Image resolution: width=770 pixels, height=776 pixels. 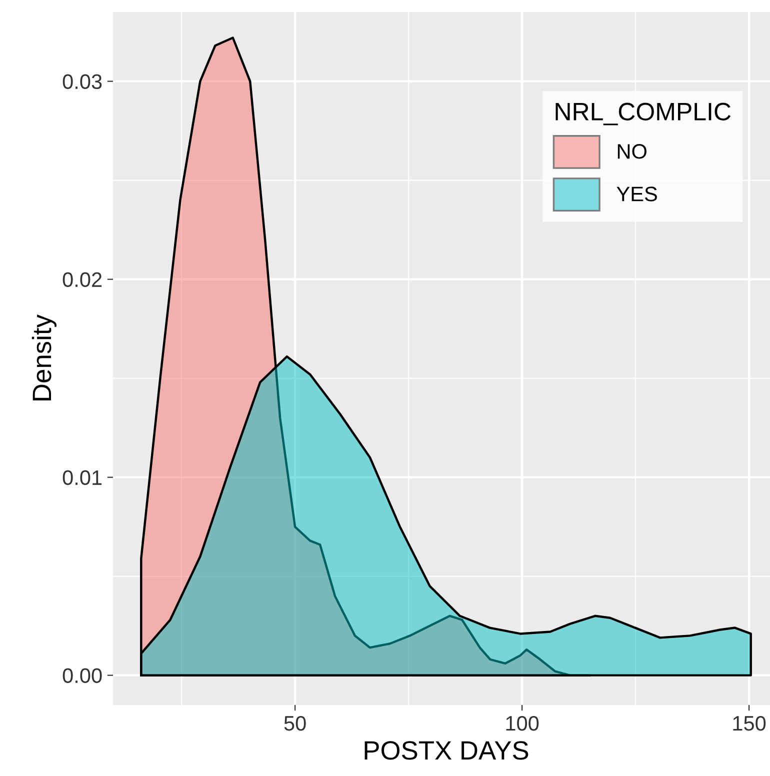 What do you see at coordinates (749, 723) in the screenshot?
I see `x-tick-label: 150` at bounding box center [749, 723].